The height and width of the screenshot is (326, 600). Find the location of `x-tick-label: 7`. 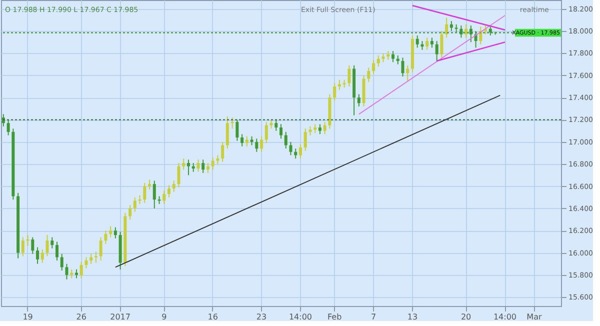

x-tick-label: 7 is located at coordinates (373, 317).